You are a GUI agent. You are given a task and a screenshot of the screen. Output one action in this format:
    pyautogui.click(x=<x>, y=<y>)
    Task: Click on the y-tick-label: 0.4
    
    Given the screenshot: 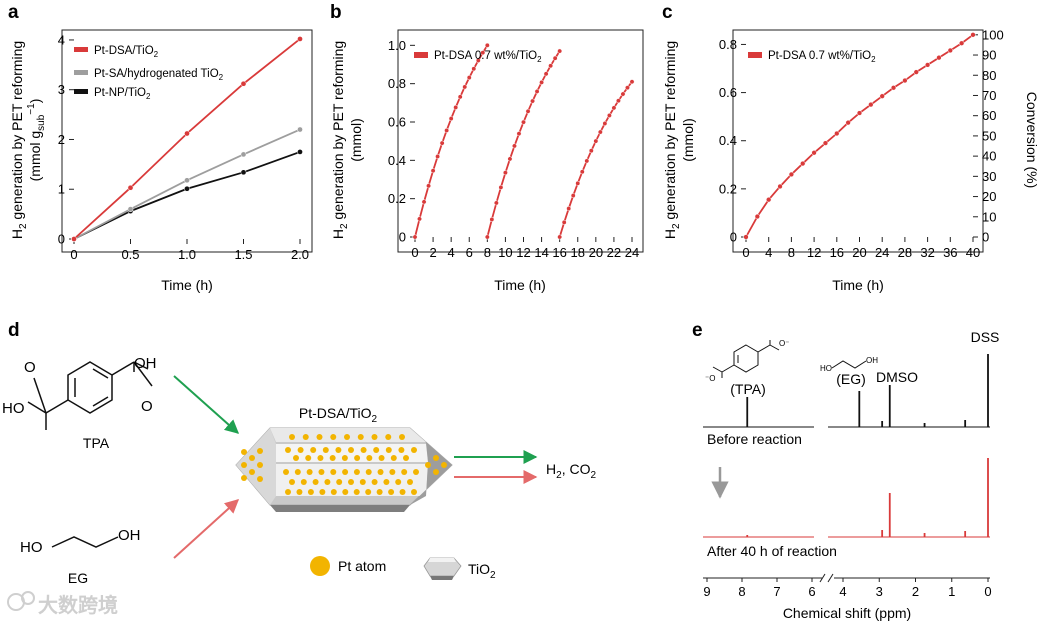 What is the action you would take?
    pyautogui.click(x=728, y=140)
    